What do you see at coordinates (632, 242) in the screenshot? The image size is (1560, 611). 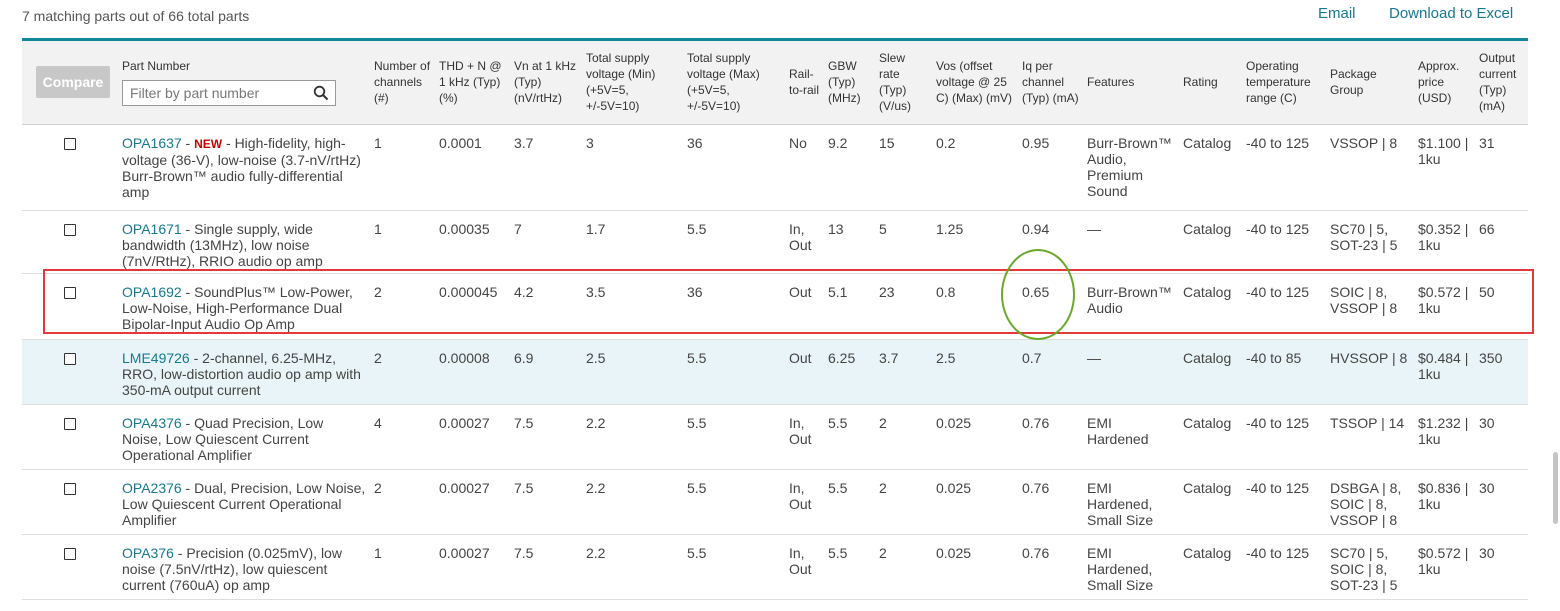 I see `vmin-cell: 1.7` at bounding box center [632, 242].